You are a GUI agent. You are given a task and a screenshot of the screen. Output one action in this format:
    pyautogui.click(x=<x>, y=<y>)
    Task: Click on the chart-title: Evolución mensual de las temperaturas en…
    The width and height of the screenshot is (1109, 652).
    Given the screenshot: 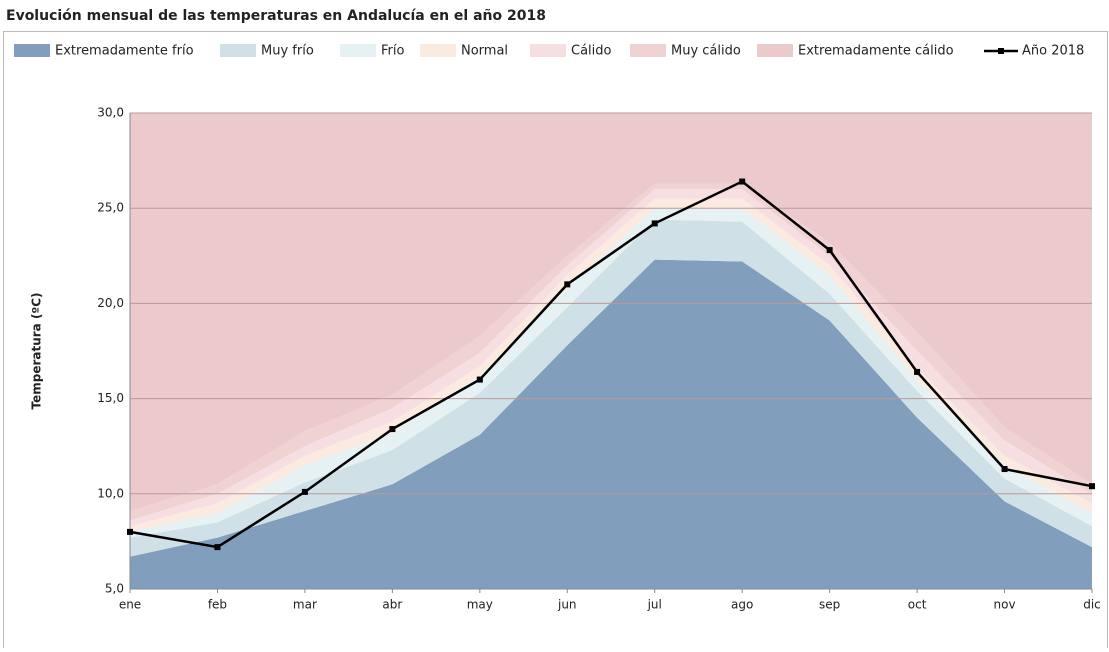 What is the action you would take?
    pyautogui.click(x=276, y=16)
    